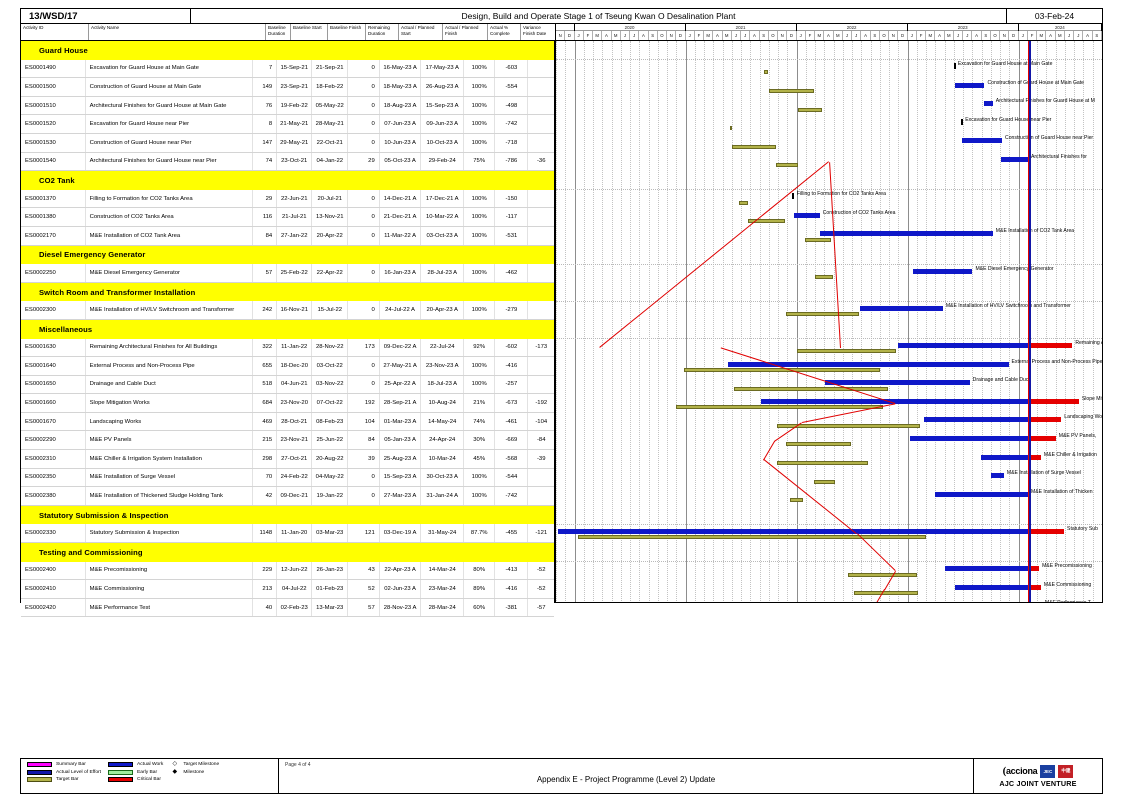 Image resolution: width=1123 pixels, height=794 pixels. Describe the element at coordinates (67, 779) in the screenshot. I see `legend-label: Target Bar` at that location.